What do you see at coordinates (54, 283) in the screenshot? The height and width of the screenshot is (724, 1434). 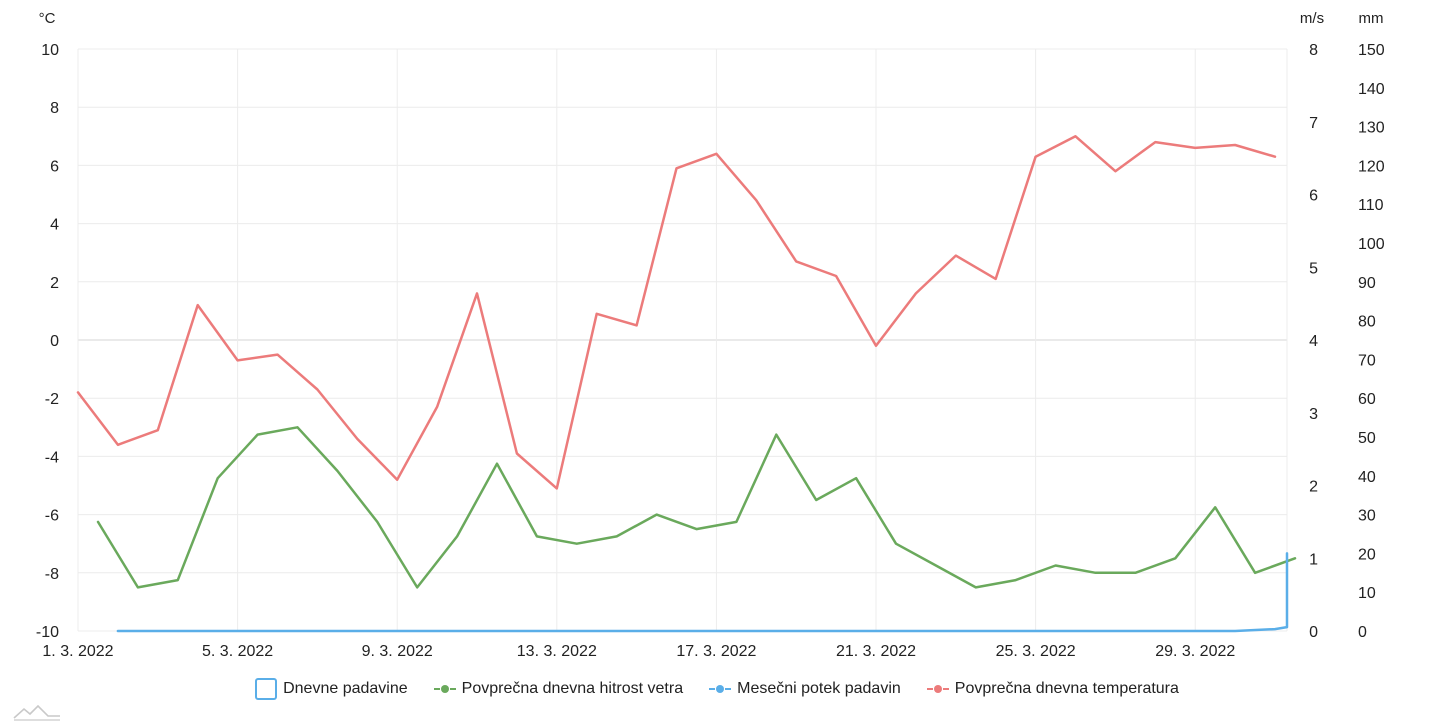 I see `y-tick-label-left: 2` at bounding box center [54, 283].